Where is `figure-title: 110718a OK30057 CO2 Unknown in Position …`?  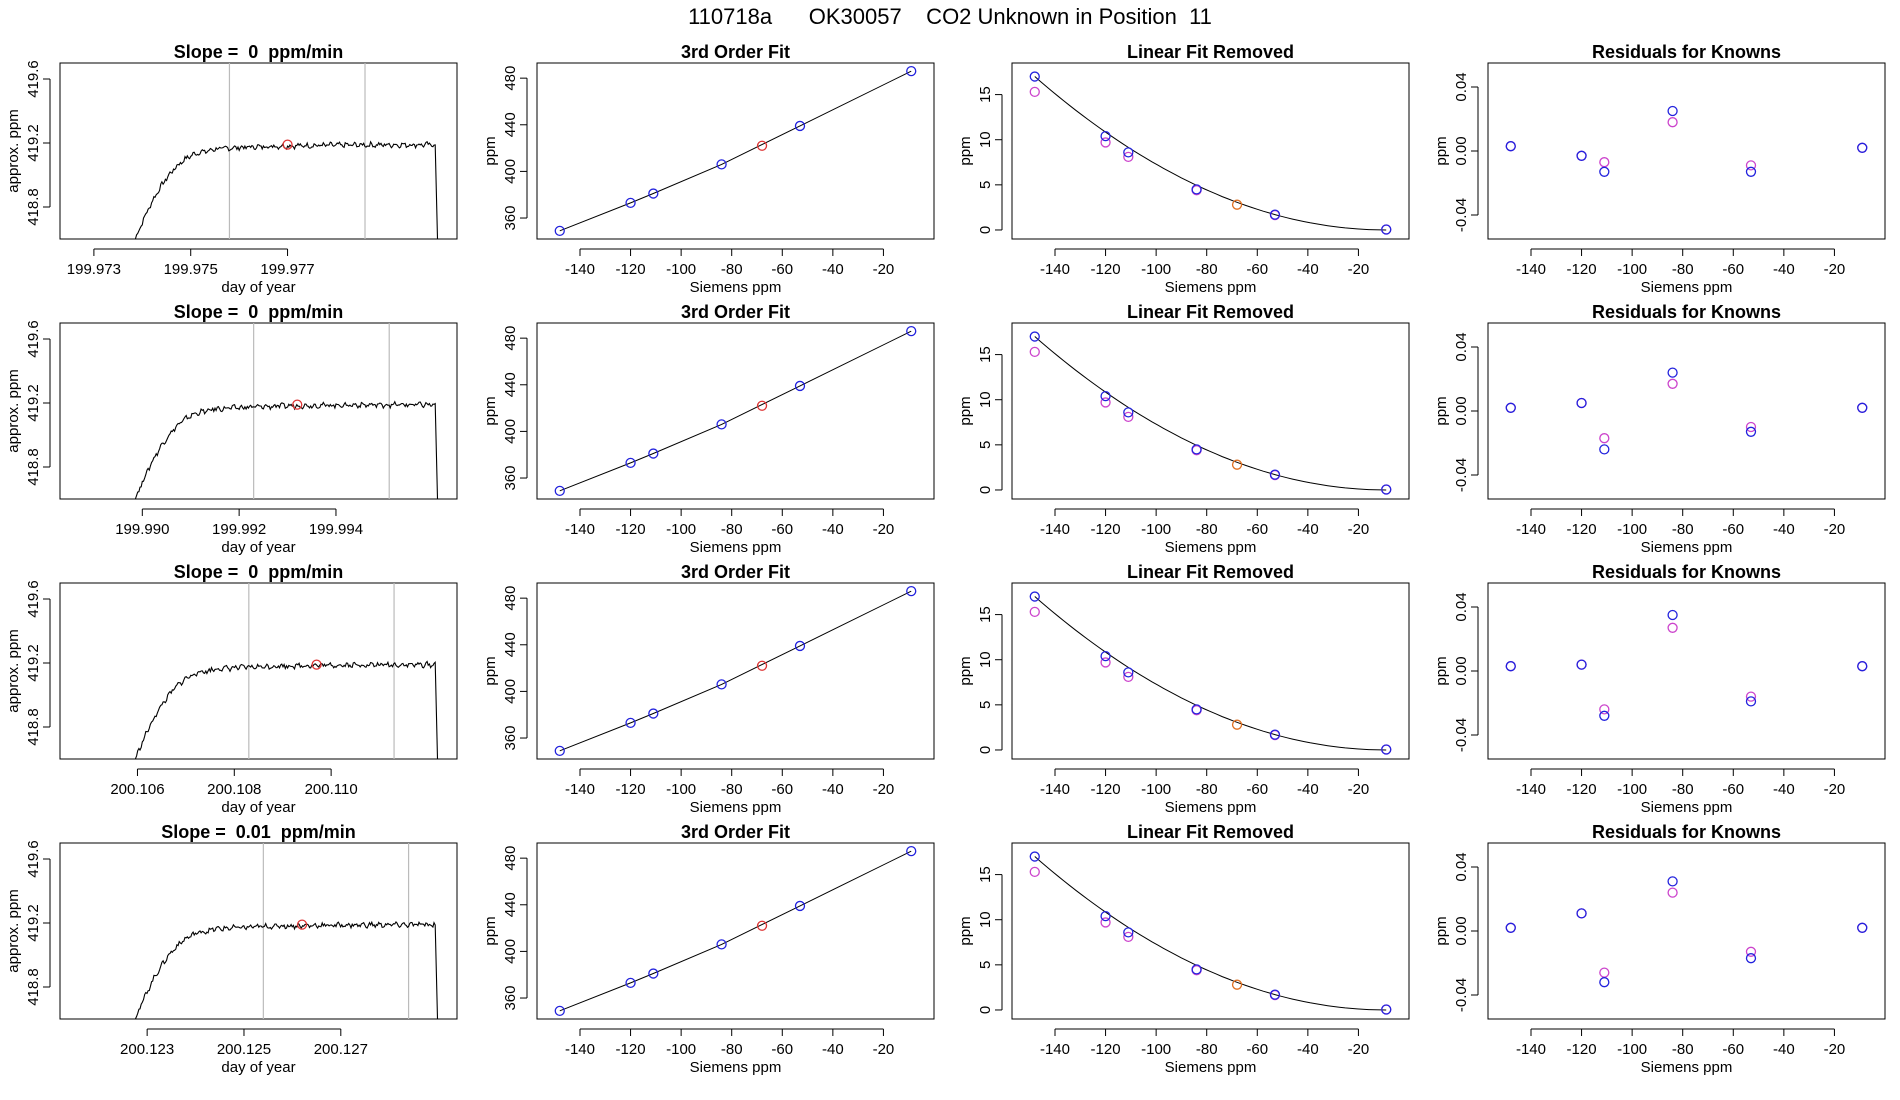
figure-title: 110718a OK30057 CO2 Unknown in Position … is located at coordinates (950, 16).